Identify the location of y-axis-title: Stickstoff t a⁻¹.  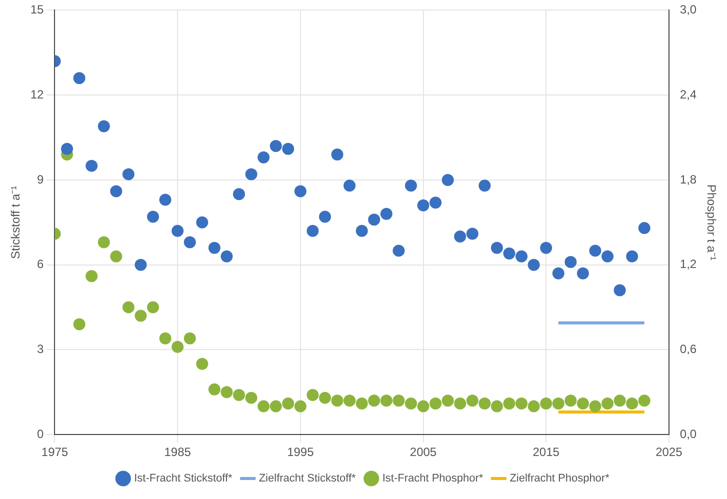
(15, 222).